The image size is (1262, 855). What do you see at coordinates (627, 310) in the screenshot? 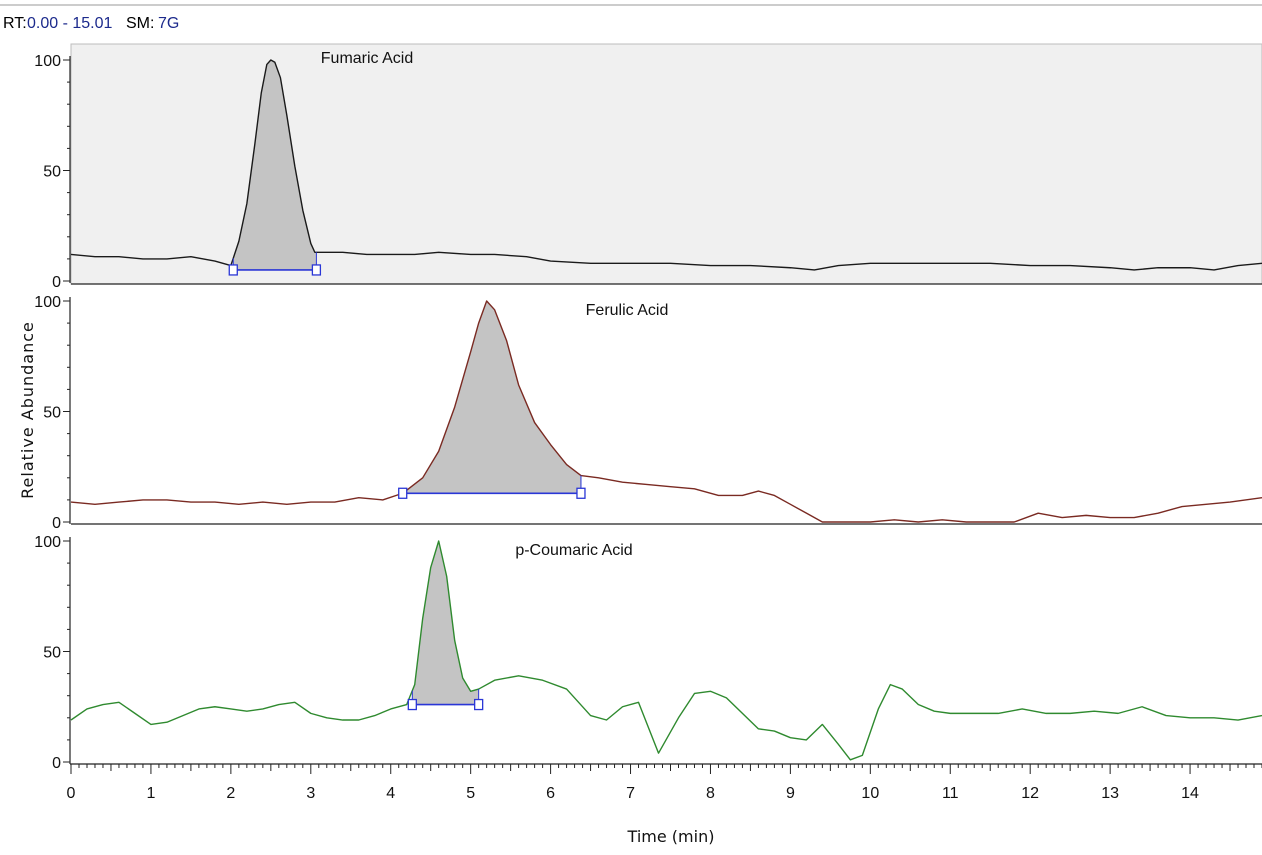
I see `panel-title-ferulic: Ferulic Acid` at bounding box center [627, 310].